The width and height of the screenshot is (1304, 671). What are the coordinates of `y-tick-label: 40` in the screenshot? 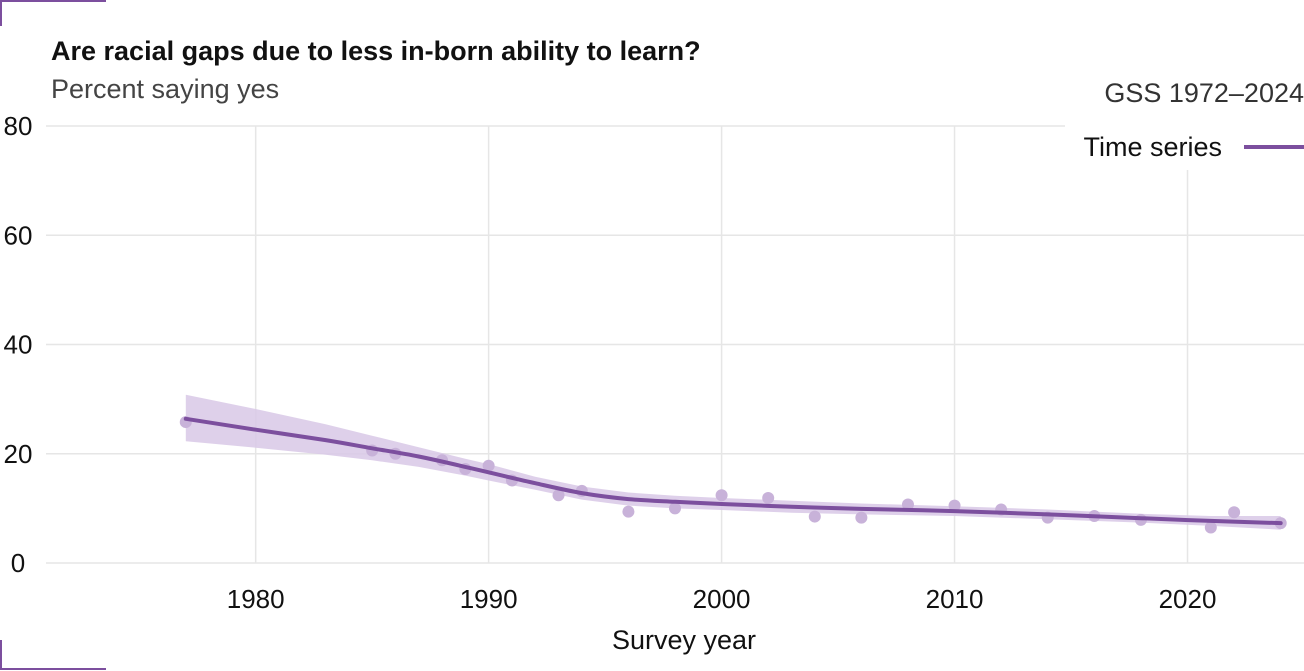 It's located at (18, 345).